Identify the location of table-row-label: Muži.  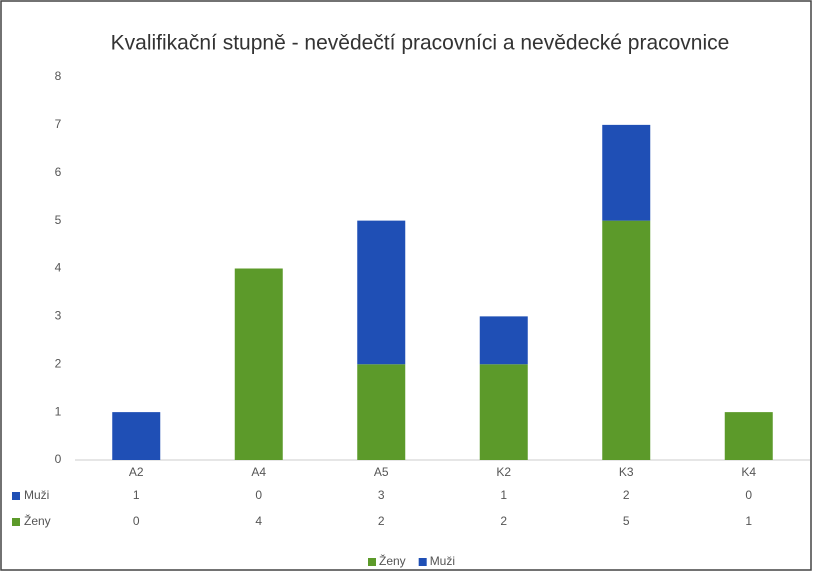
(36, 495).